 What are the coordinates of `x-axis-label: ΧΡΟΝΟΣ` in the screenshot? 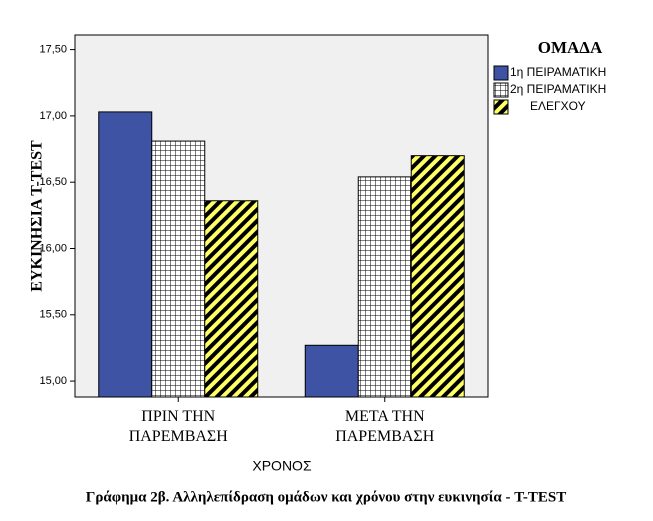 It's located at (282, 466).